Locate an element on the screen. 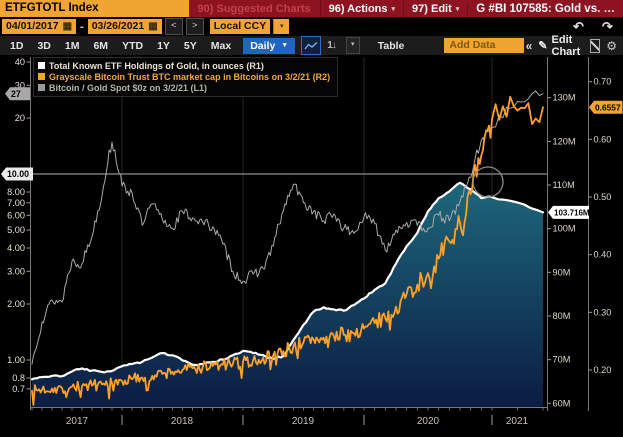  axis-tick-label: 90M is located at coordinates (562, 272).